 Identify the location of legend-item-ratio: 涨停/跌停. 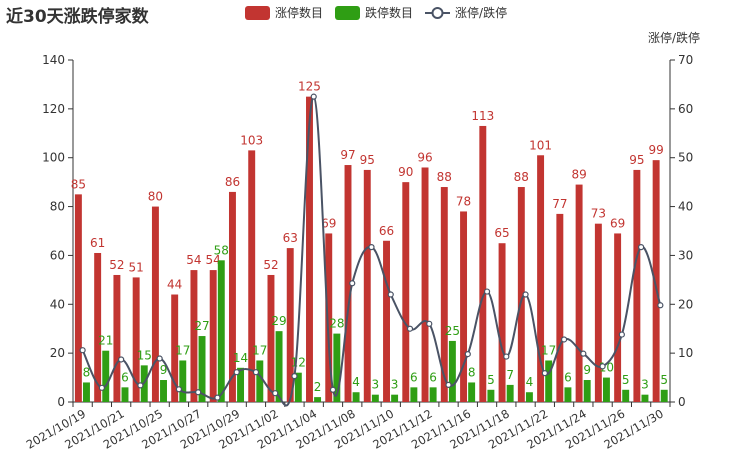
(466, 12).